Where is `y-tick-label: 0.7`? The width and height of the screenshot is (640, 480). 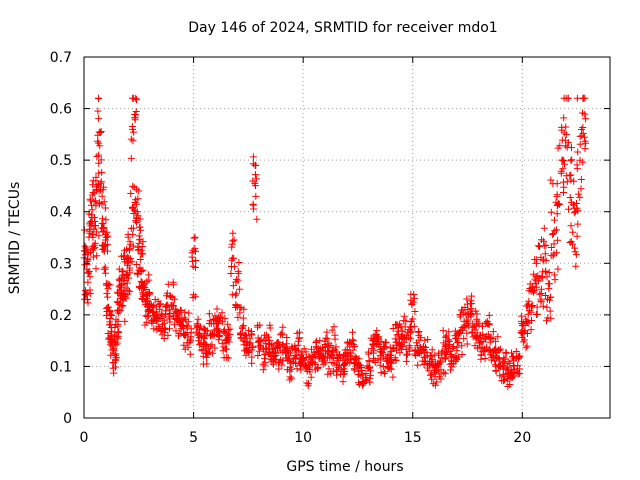
y-tick-label: 0.7 is located at coordinates (61, 58).